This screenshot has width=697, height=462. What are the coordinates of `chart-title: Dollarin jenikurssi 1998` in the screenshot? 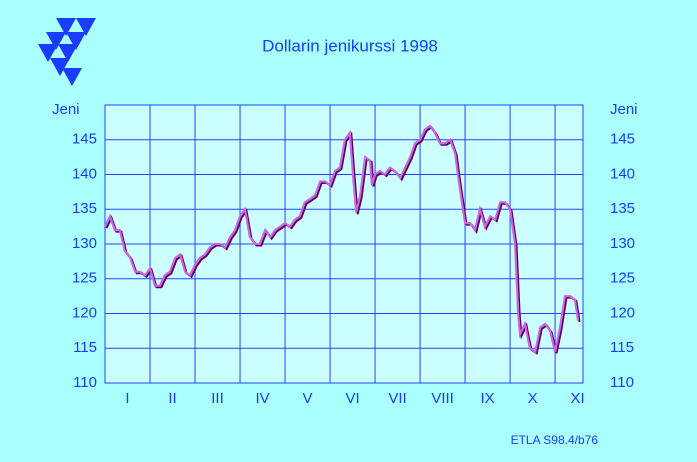 It's located at (350, 45).